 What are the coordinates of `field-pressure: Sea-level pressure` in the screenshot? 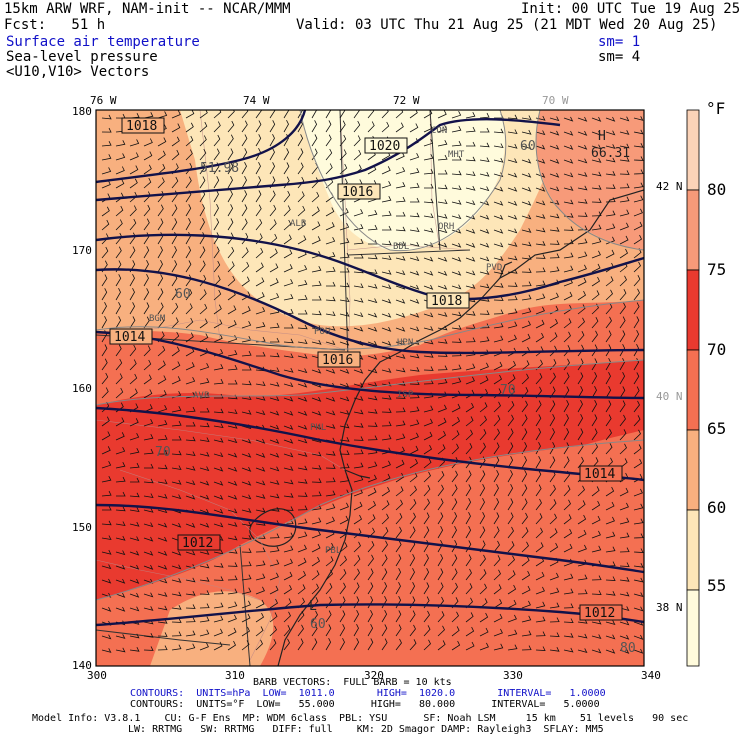 It's located at (82, 57).